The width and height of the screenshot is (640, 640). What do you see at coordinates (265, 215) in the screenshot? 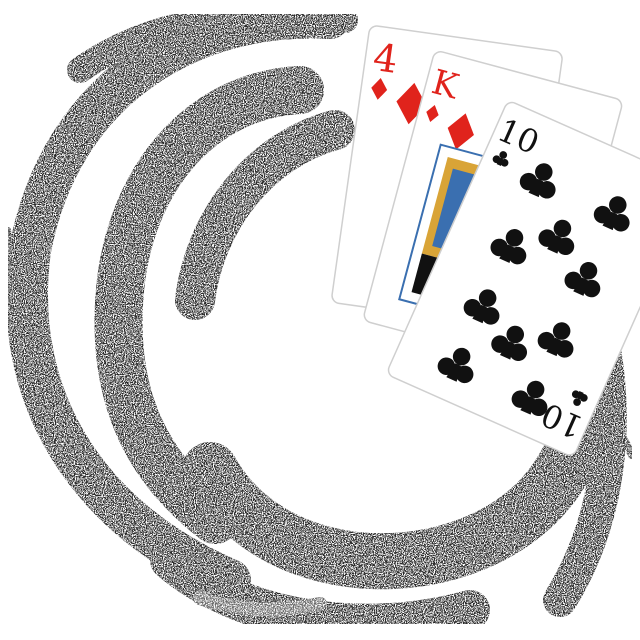
I see `swirl-inner-arc` at bounding box center [265, 215].